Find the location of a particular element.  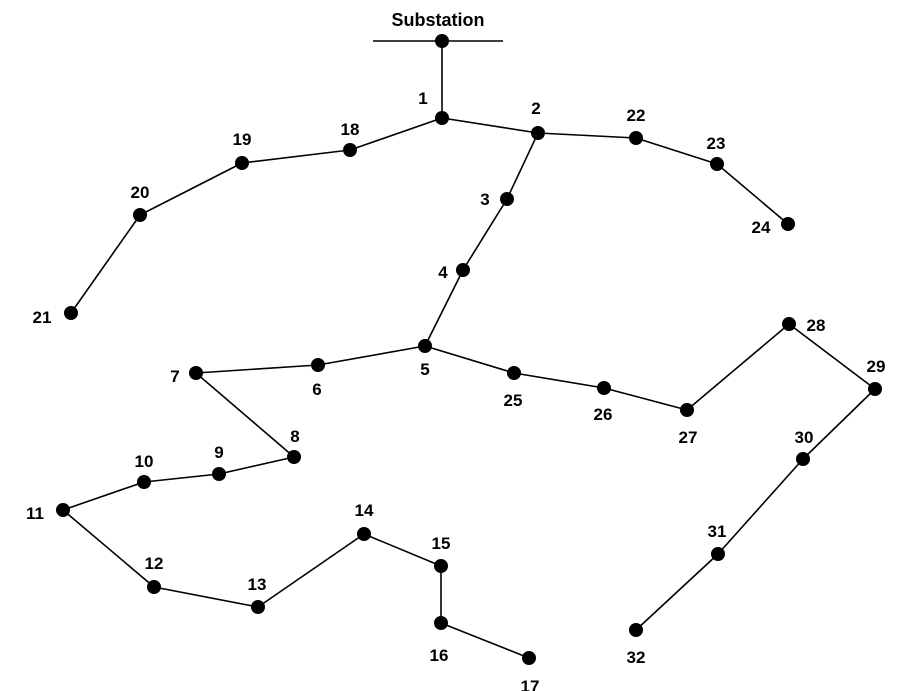

bus-label-18: 18 is located at coordinates (350, 129).